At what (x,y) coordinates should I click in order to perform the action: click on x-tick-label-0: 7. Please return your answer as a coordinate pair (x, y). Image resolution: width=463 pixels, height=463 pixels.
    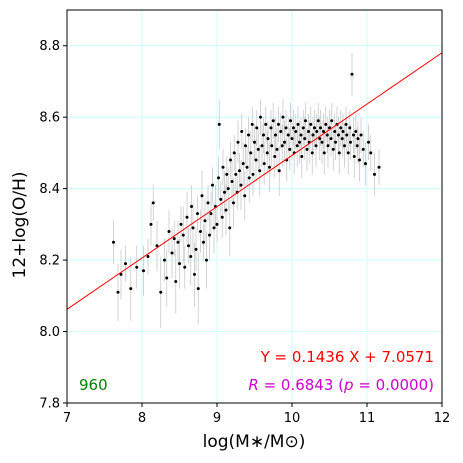
    Looking at the image, I should click on (67, 418).